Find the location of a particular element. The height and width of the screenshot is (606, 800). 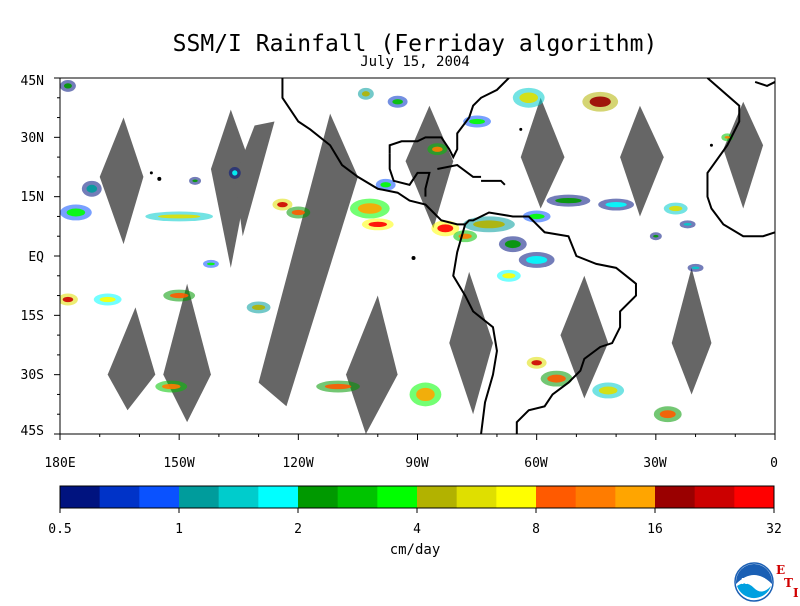

lon-label-60w: 60W is located at coordinates (536, 463).